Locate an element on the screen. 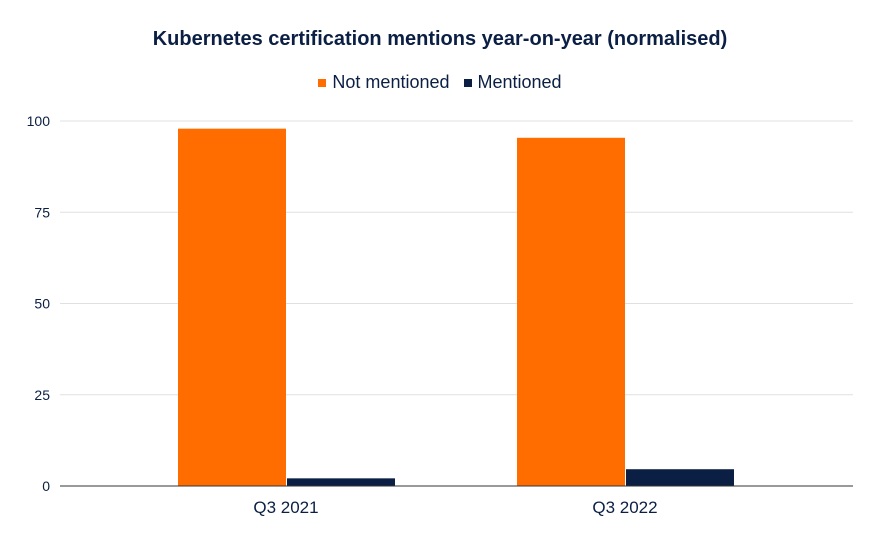 This screenshot has height=545, width=880. bar-not-mentioned-q3-2022 is located at coordinates (571, 312).